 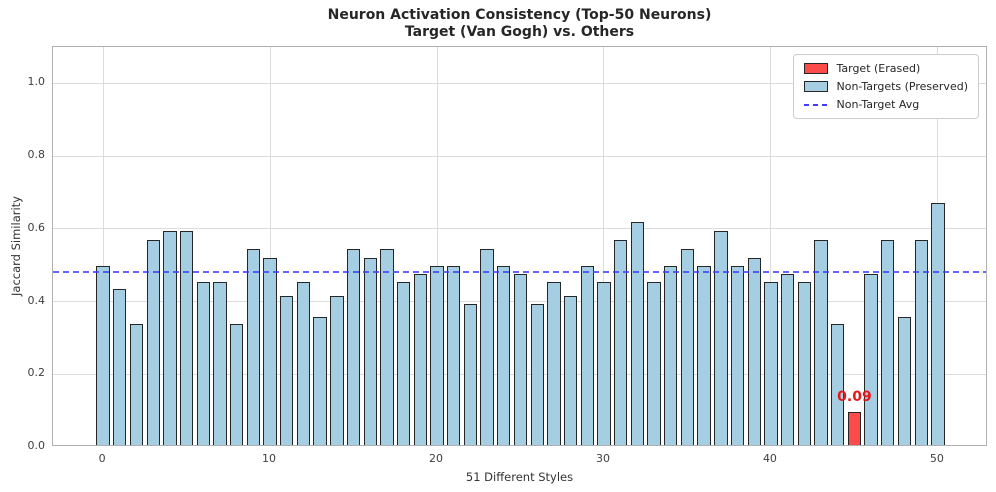 What do you see at coordinates (854, 428) in the screenshot?
I see `target-bar` at bounding box center [854, 428].